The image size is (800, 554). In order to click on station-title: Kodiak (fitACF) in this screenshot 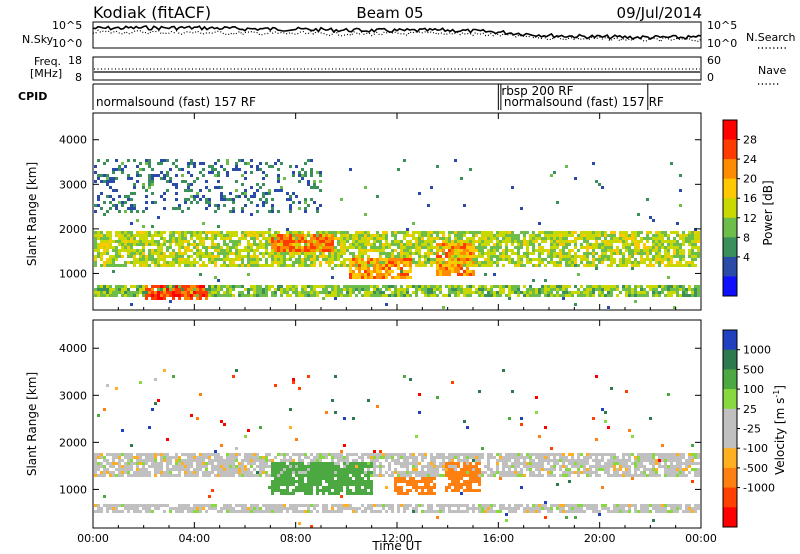, I will do `click(152, 12)`.